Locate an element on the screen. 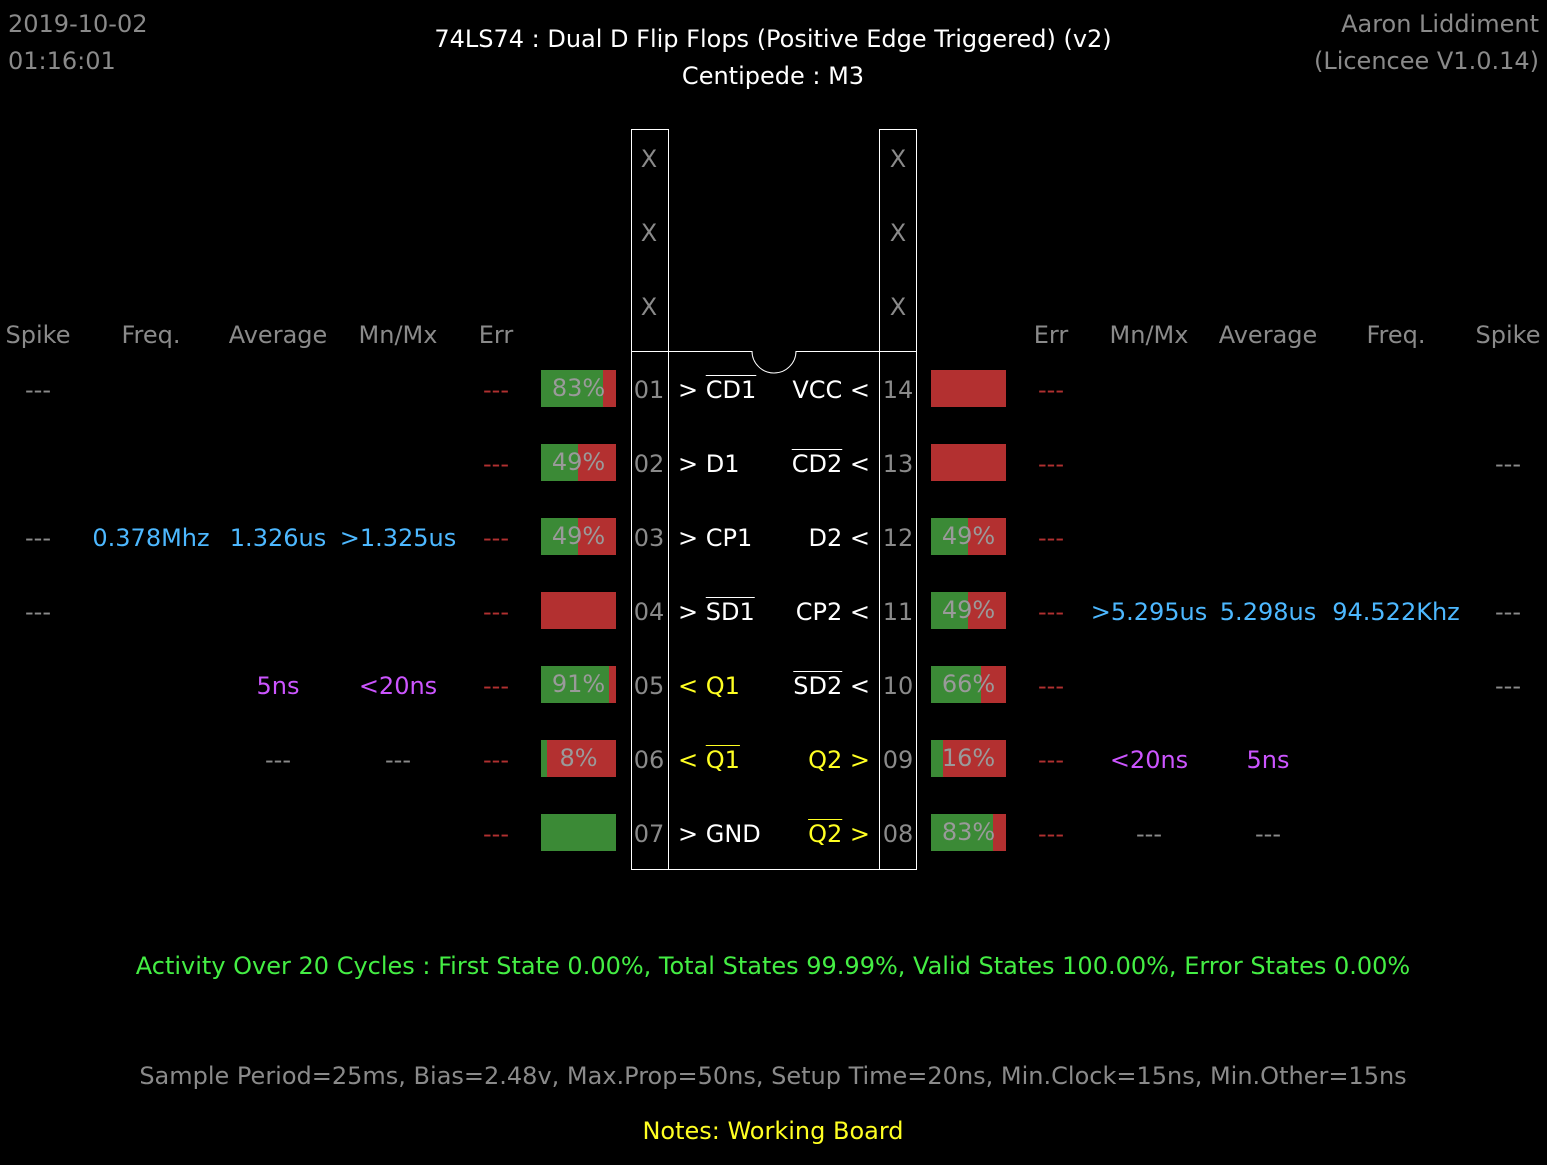 The image size is (1547, 1165). pin-name: Q2 is located at coordinates (825, 834).